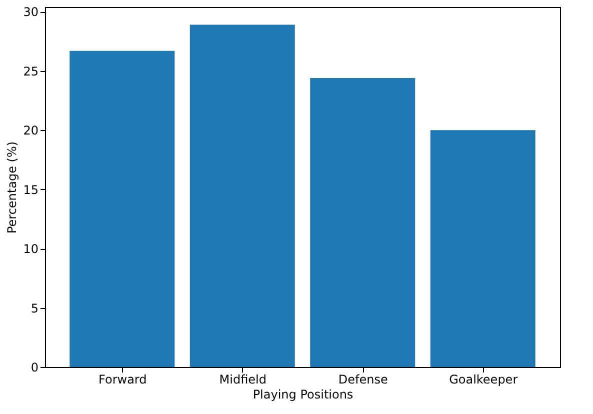  I want to click on y-tick-label: 0, so click(34, 367).